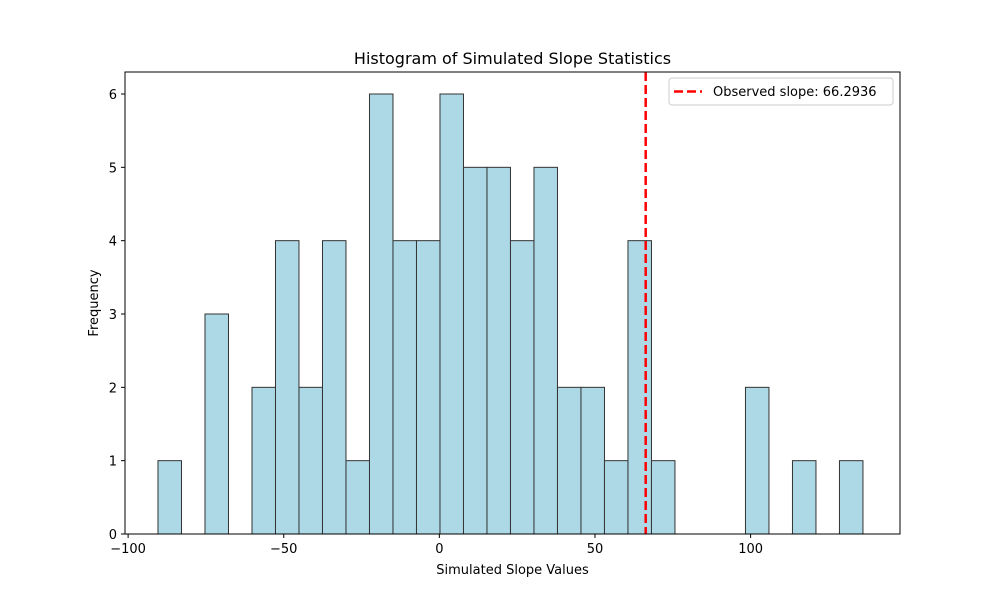 This screenshot has height=604, width=1000. What do you see at coordinates (439, 549) in the screenshot?
I see `x-tick-label: 0` at bounding box center [439, 549].